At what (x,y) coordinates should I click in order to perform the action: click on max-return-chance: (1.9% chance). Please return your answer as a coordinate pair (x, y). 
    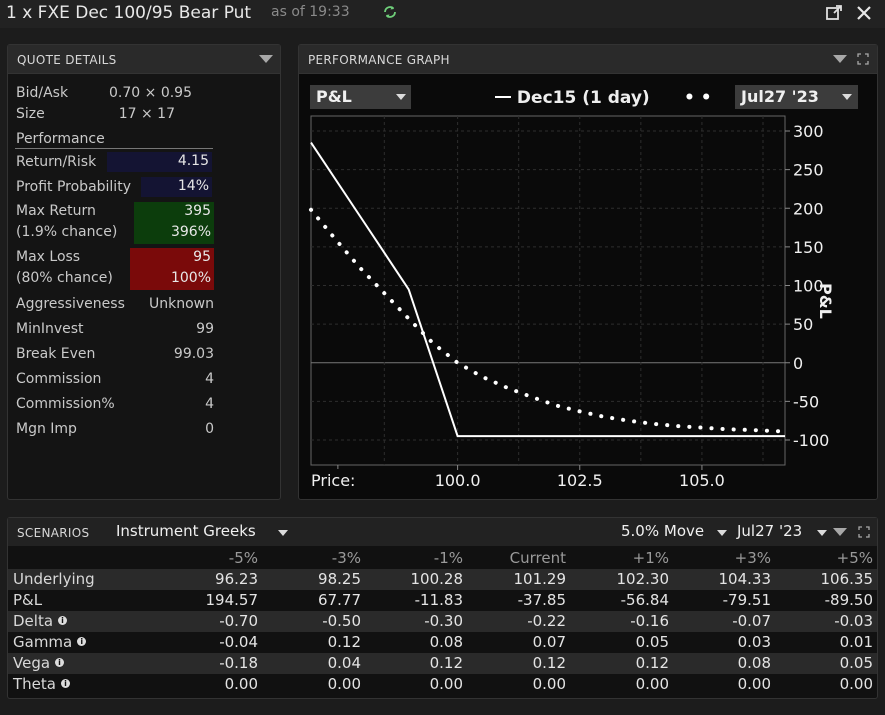
    Looking at the image, I should click on (67, 232).